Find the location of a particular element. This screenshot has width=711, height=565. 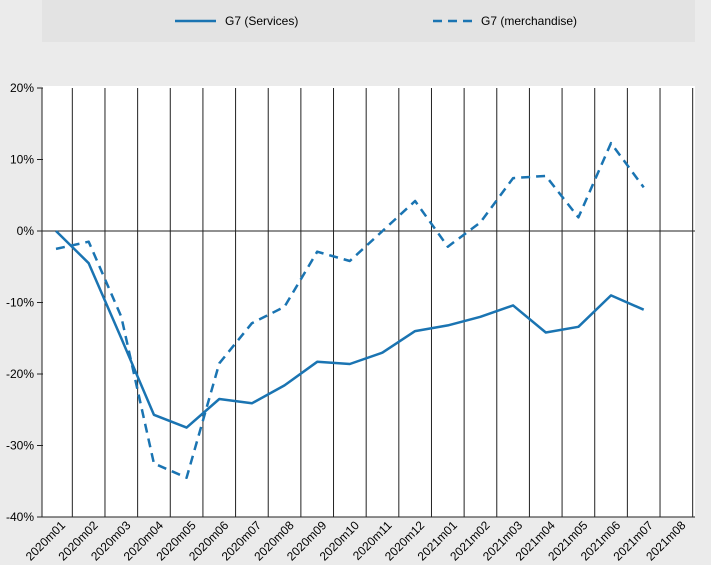

y-tick-label: -30% is located at coordinates (20, 446).